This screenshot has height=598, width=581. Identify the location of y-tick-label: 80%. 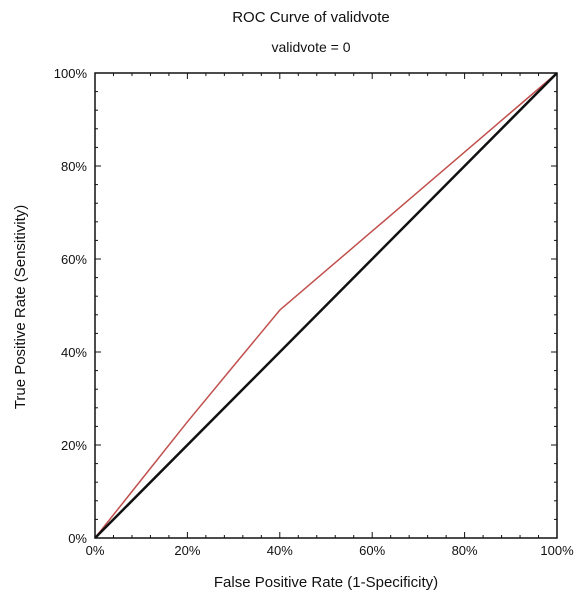
(74, 166).